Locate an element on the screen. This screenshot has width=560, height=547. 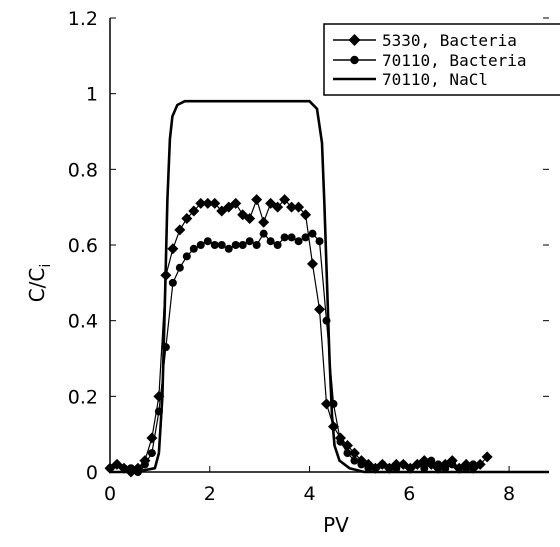
x-tick-label: 0 is located at coordinates (110, 494).